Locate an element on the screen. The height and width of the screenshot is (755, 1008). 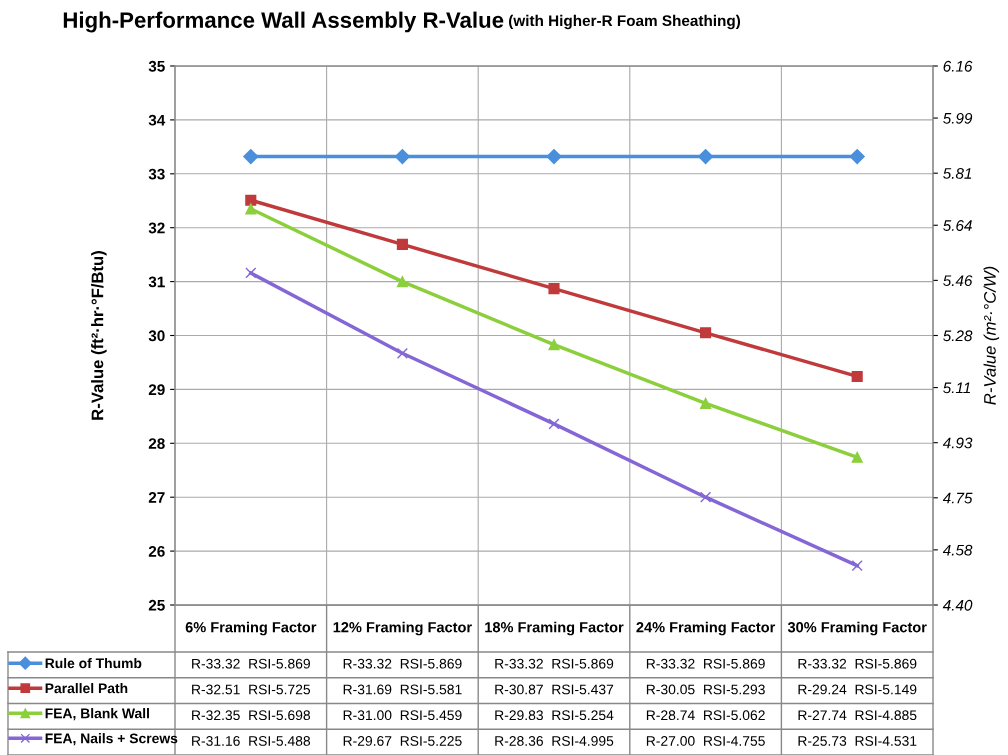
data-label: R-30.87 RSI-5.437 is located at coordinates (554, 689).